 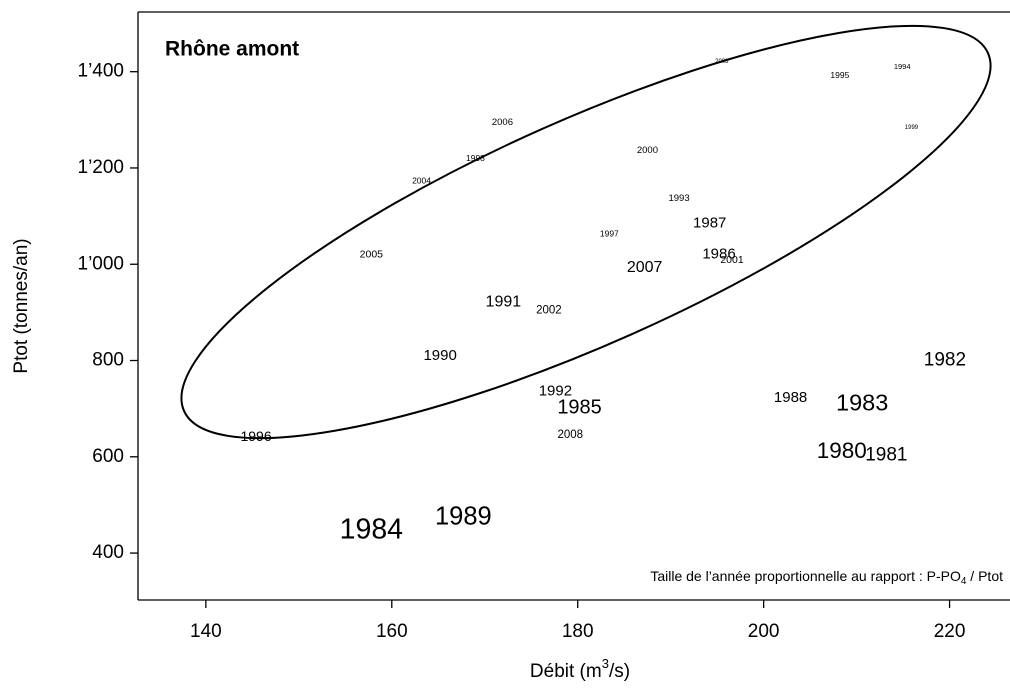 I want to click on year-point: 1980, so click(x=842, y=450).